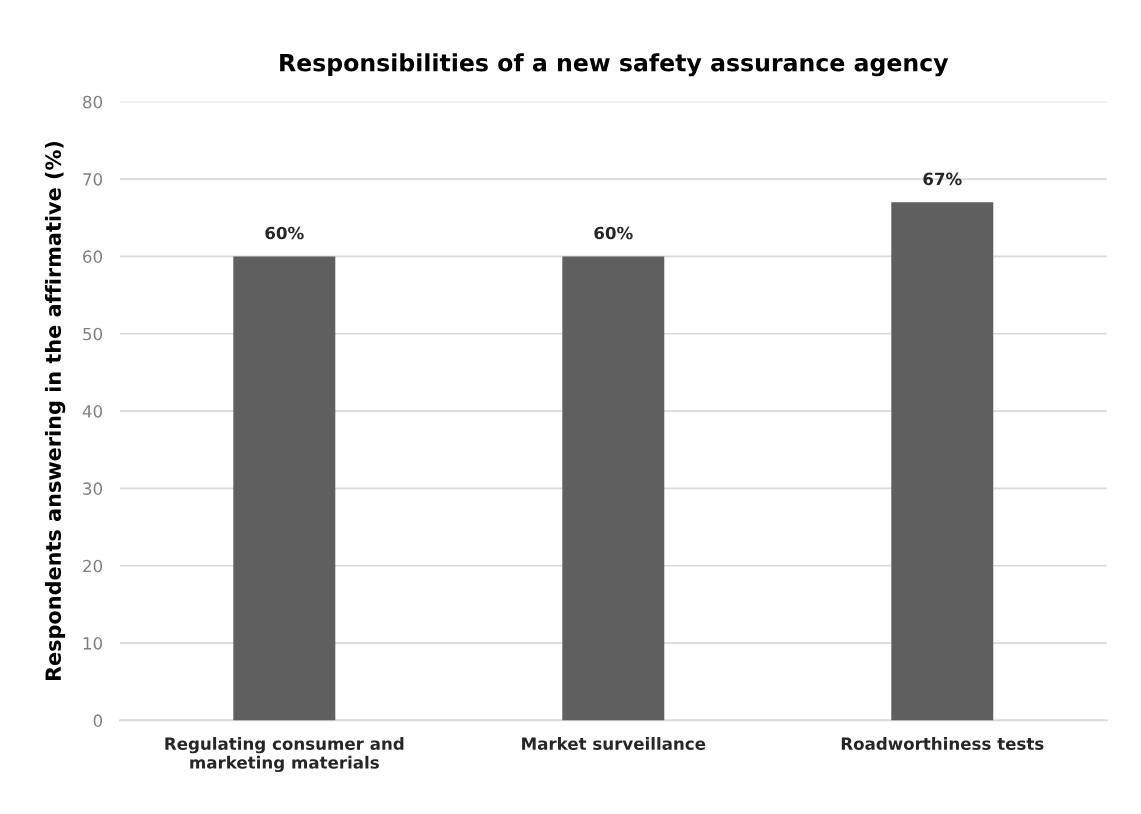  I want to click on y-tick-label: 30, so click(93, 488).